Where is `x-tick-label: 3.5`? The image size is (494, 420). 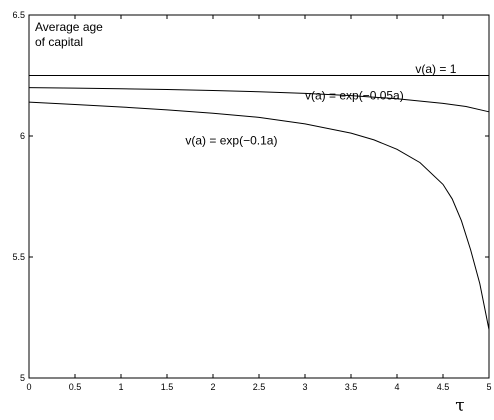 x-tick-label: 3.5 is located at coordinates (351, 387).